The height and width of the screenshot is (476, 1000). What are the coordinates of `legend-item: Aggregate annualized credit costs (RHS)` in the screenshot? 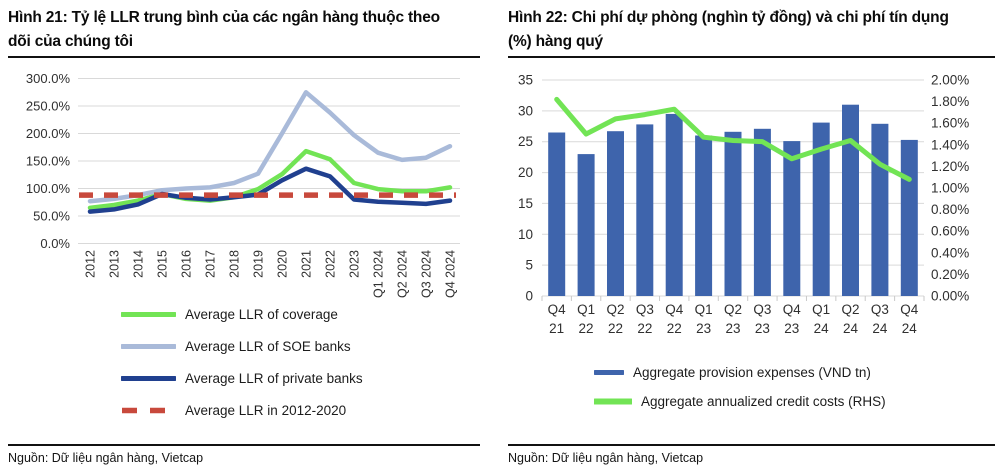 It's located at (740, 401).